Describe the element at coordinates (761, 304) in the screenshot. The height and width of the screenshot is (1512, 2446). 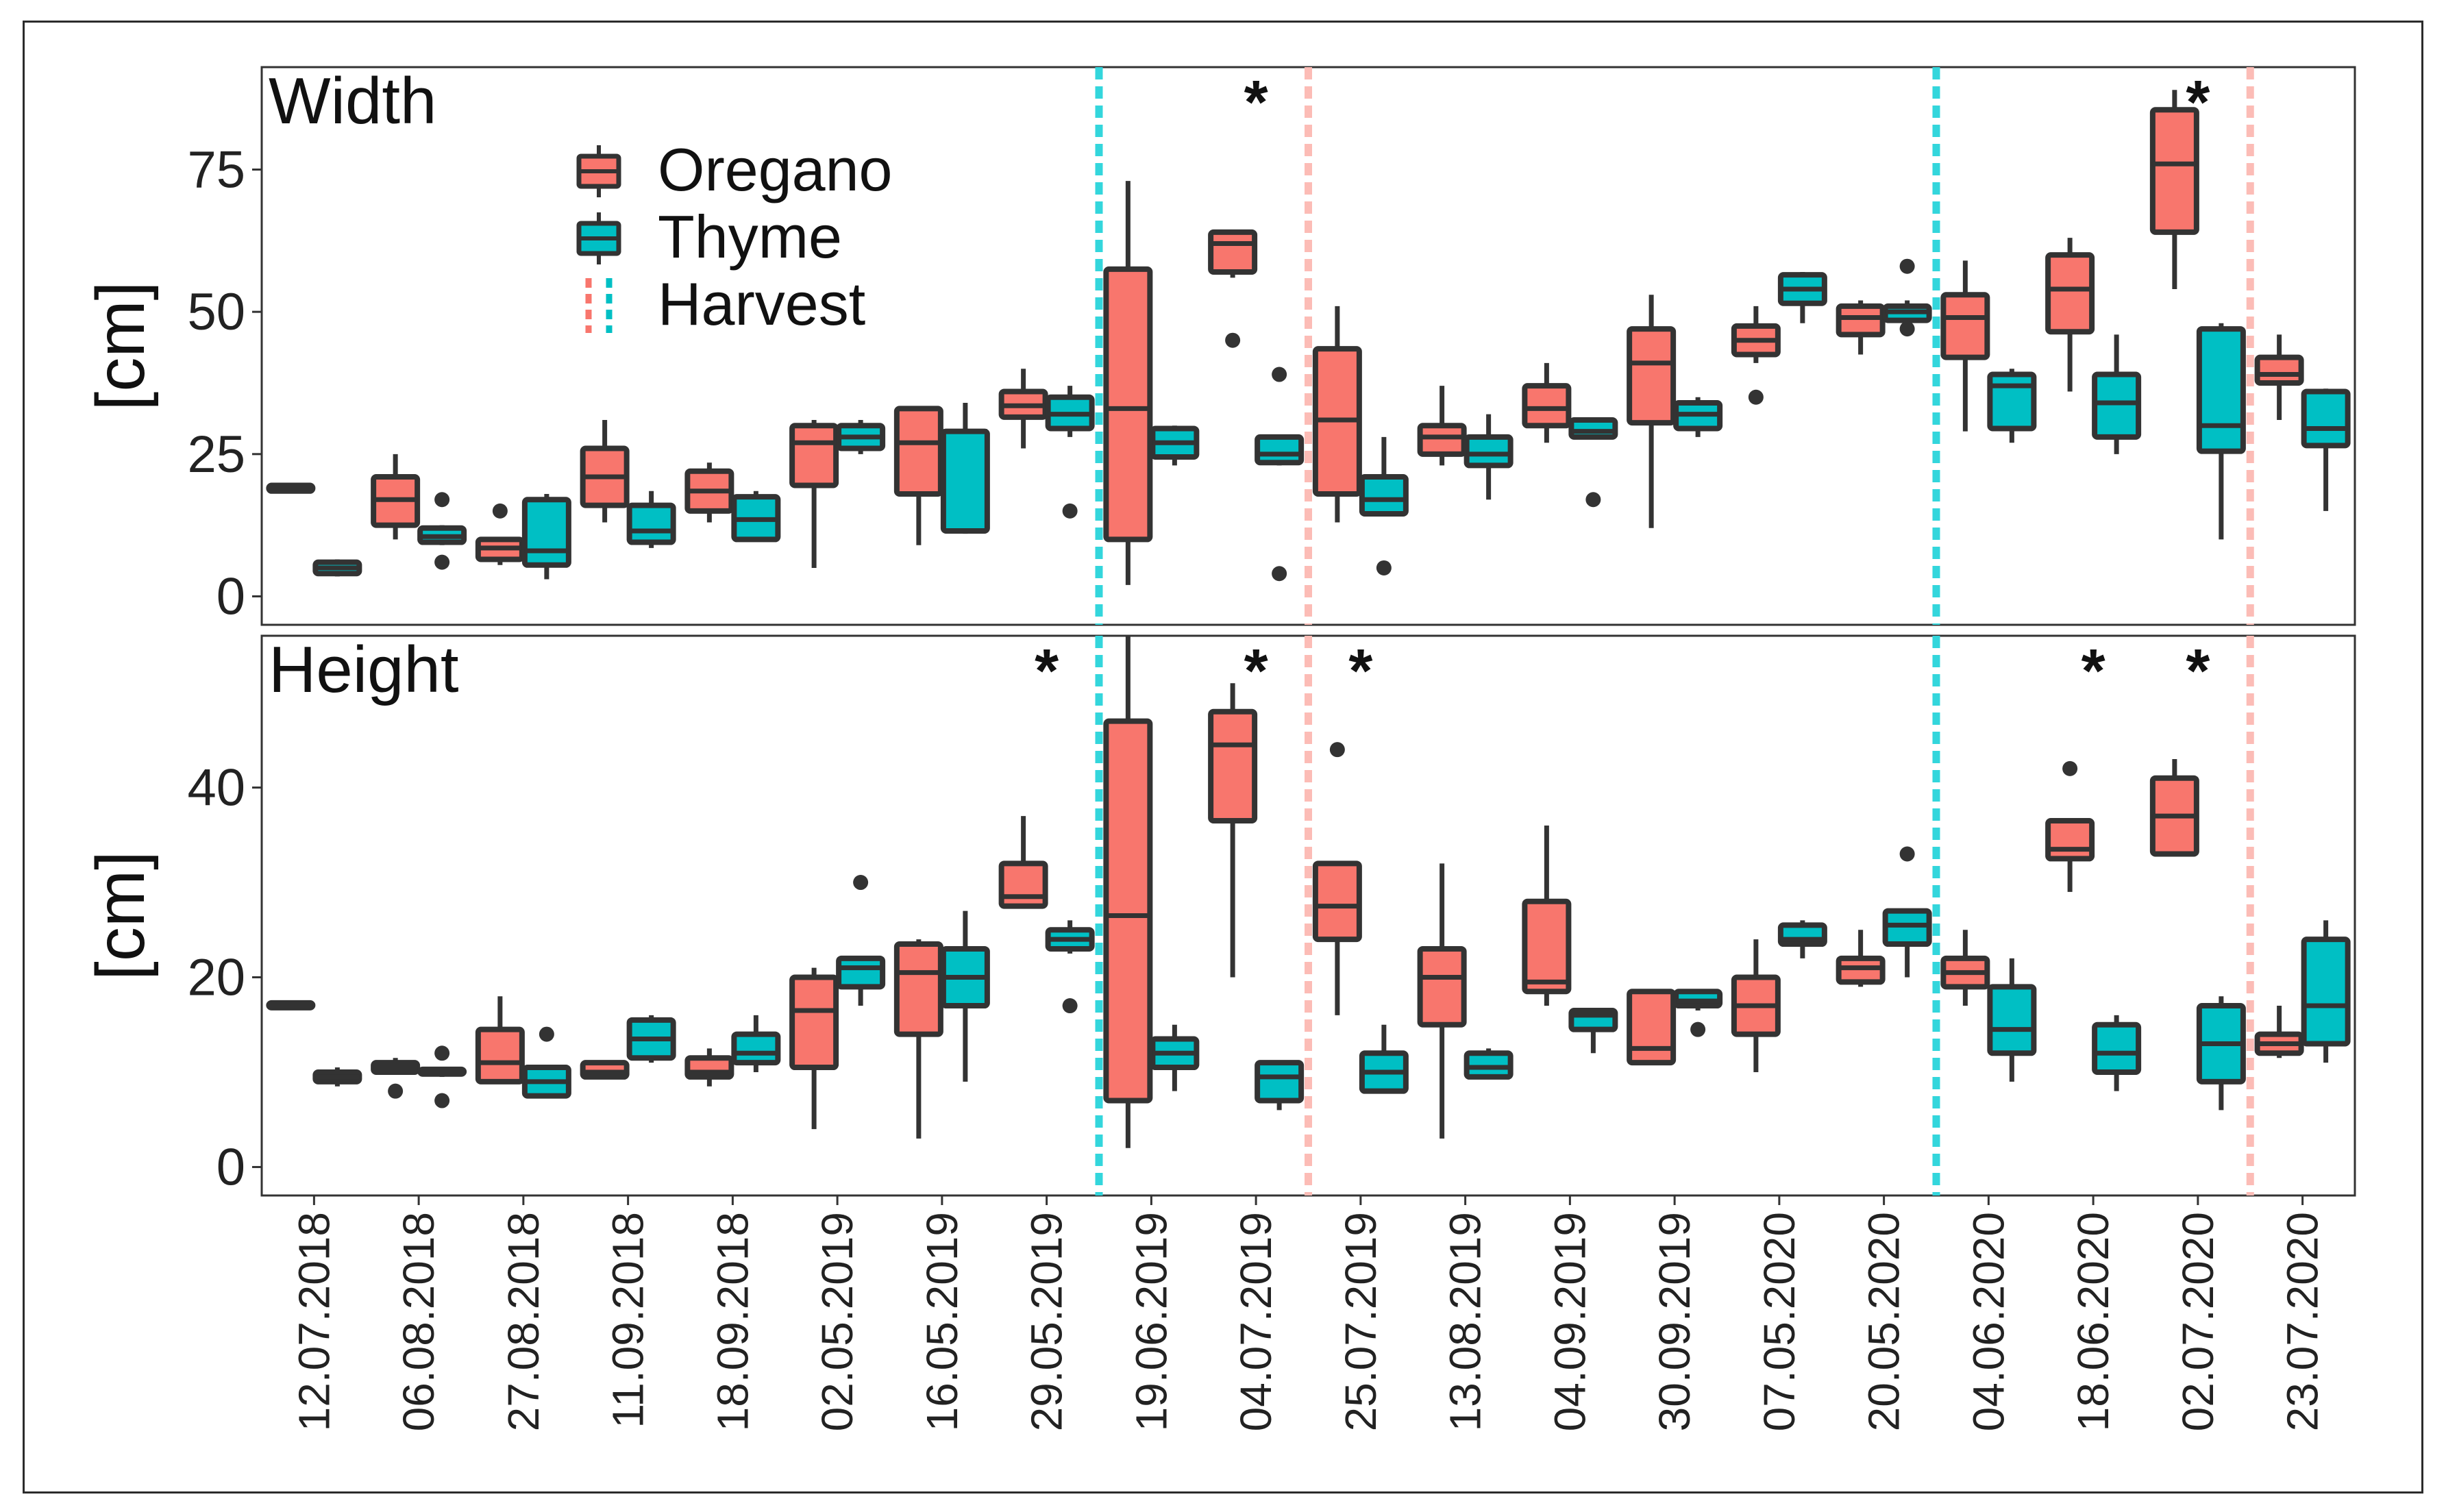
I see `legend-label: Harvest` at that location.